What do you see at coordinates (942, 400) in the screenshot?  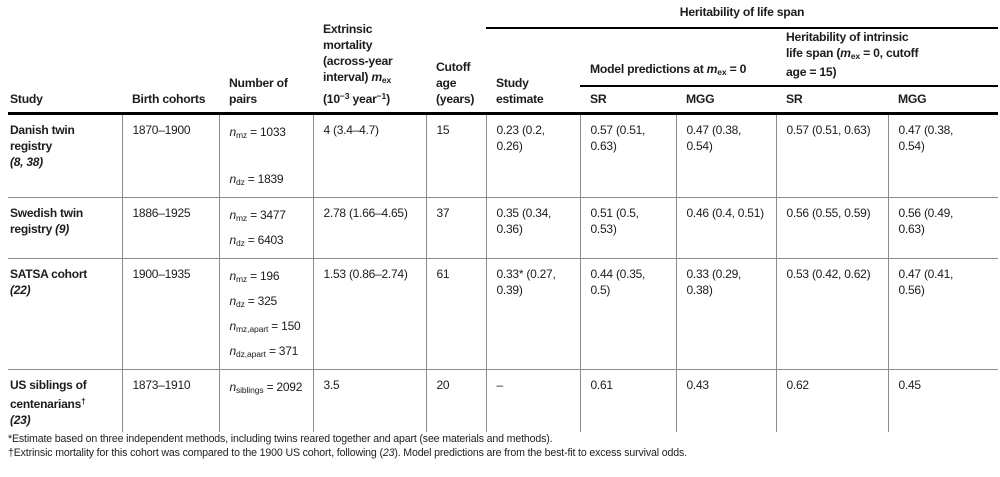 I see `cell-mgg-intrinsic: 0.45` at bounding box center [942, 400].